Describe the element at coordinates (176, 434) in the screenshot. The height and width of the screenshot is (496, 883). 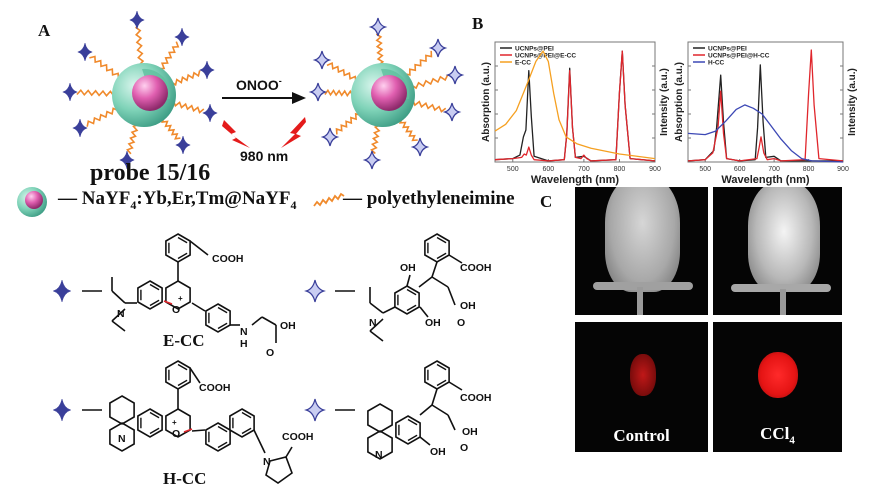
I see `h-cc-o-label: O` at that location.